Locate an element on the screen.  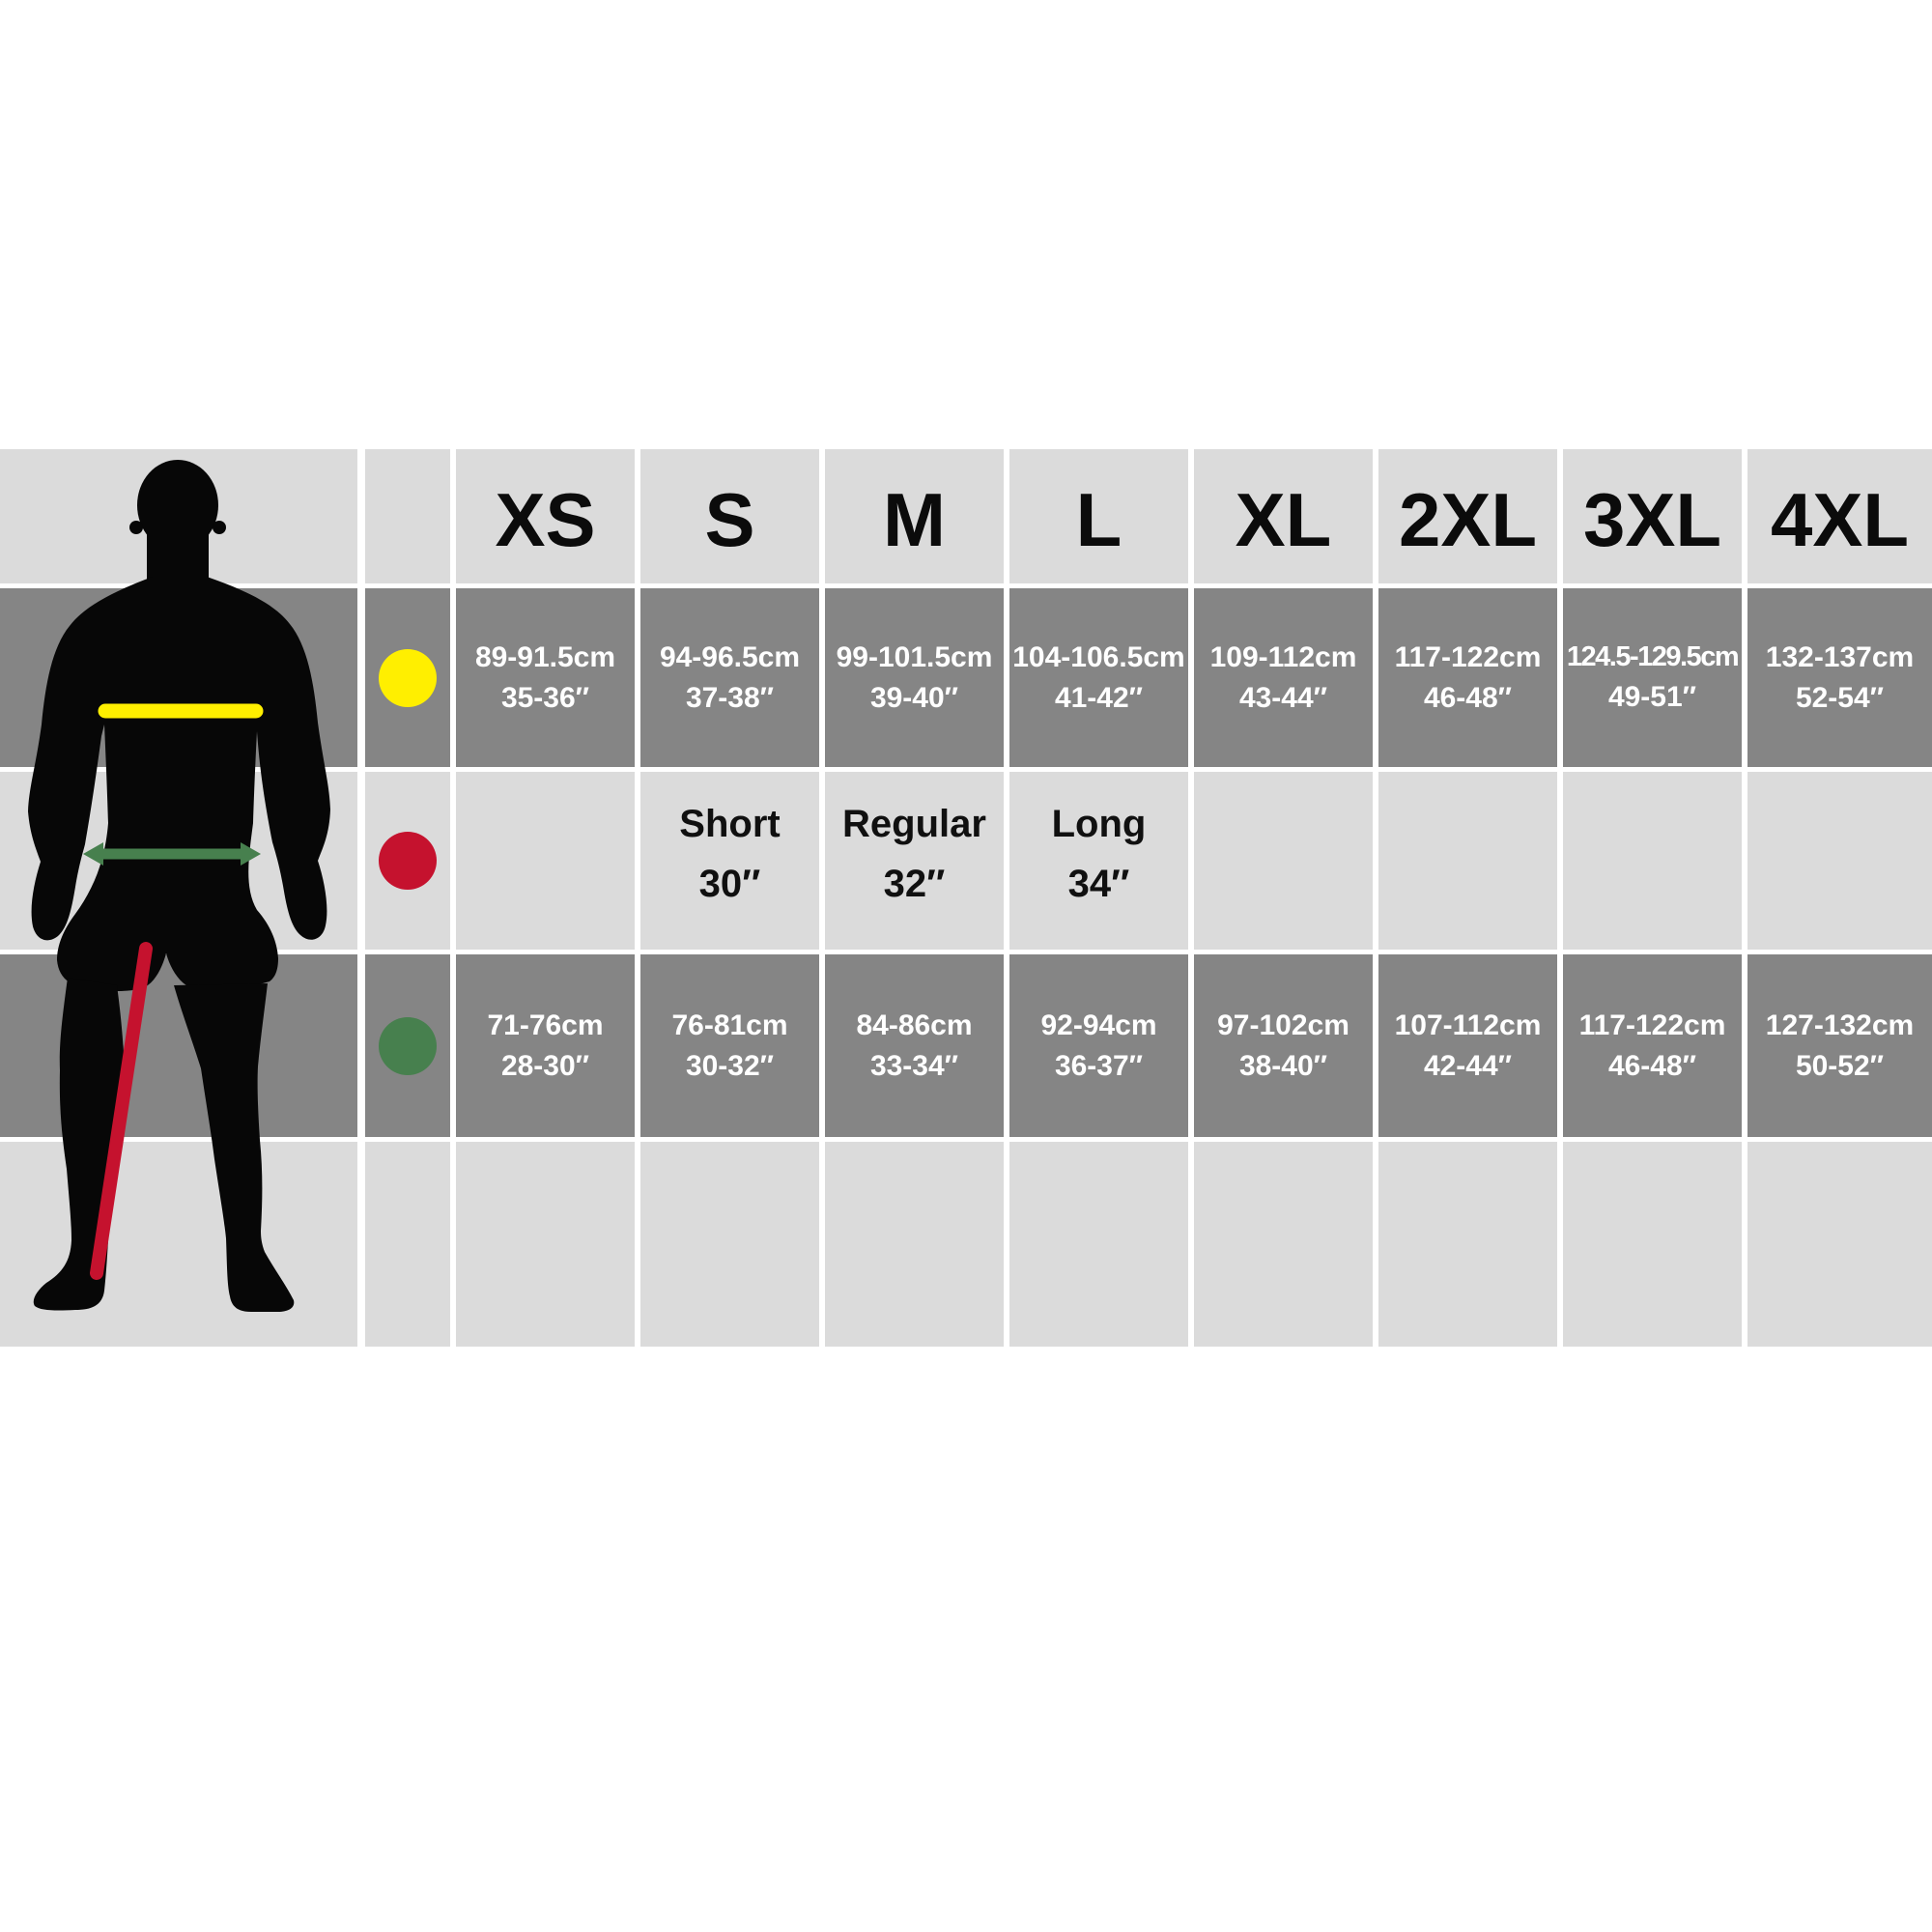
size-cell-line: 109-112cm is located at coordinates (1283, 656).